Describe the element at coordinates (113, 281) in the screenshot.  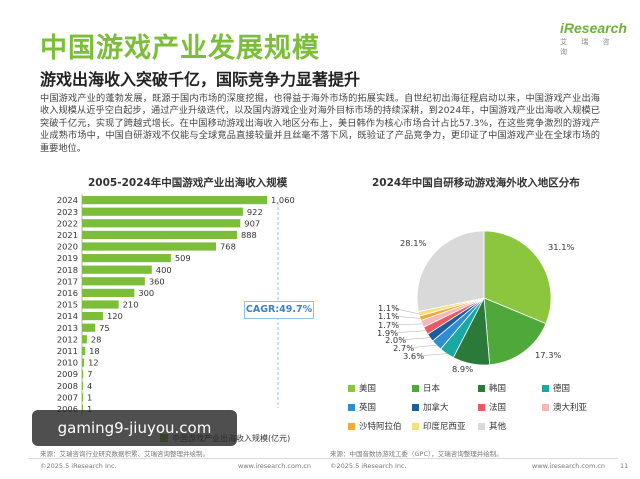
I see `bar-2017` at that location.